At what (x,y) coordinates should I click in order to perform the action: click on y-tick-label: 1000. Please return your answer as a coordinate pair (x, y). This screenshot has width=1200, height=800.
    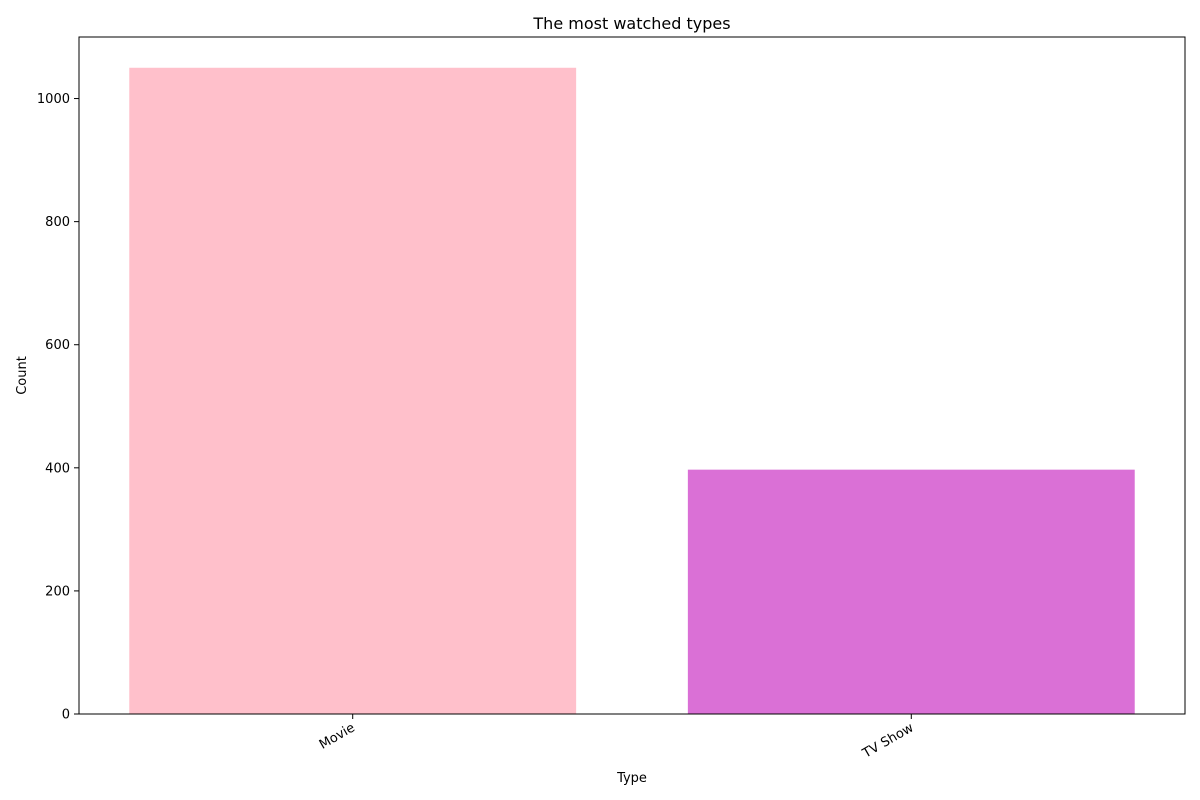
    Looking at the image, I should click on (53, 99).